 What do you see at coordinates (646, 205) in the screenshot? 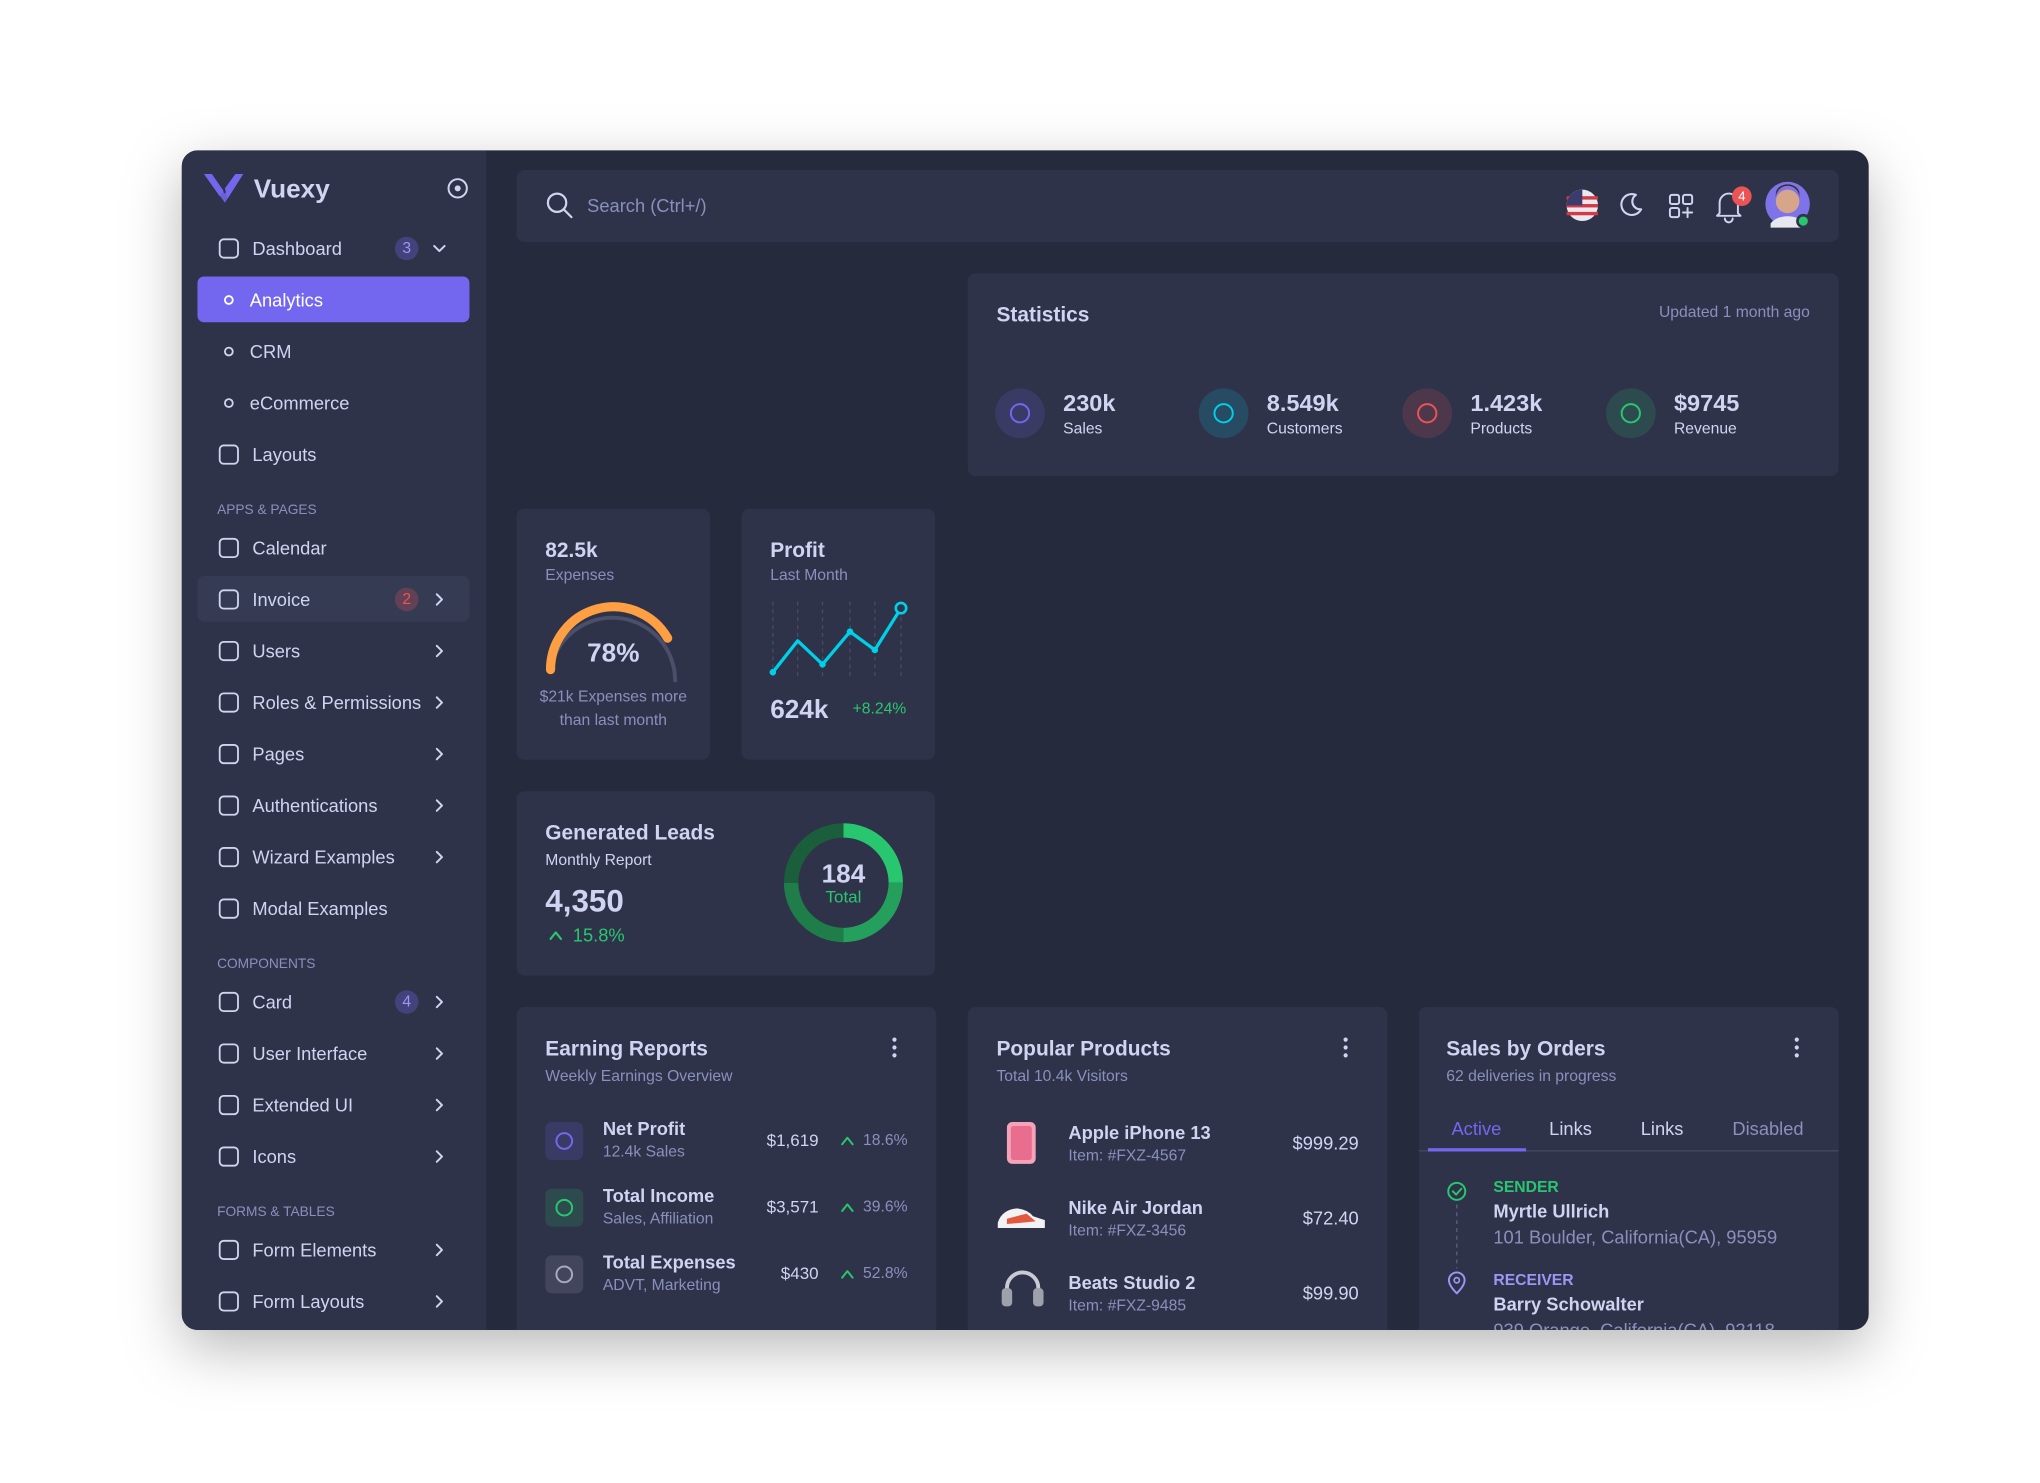
I see `search-input: Search (Ctrl+/)` at bounding box center [646, 205].